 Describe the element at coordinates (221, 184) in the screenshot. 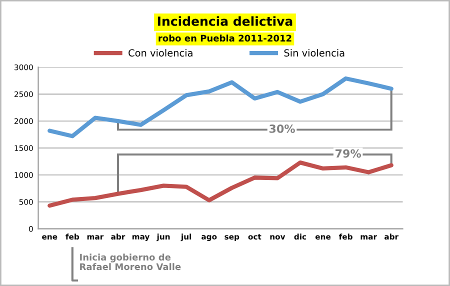

I see `line-series` at that location.